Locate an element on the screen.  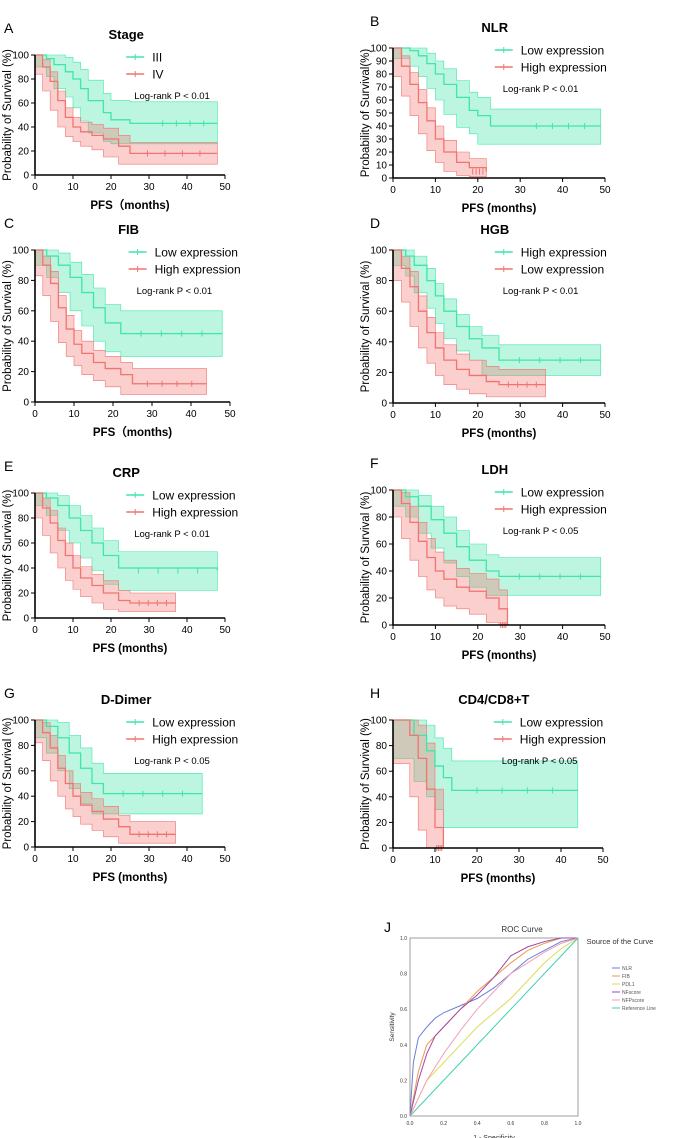
panel-letter: F is located at coordinates (374, 463).